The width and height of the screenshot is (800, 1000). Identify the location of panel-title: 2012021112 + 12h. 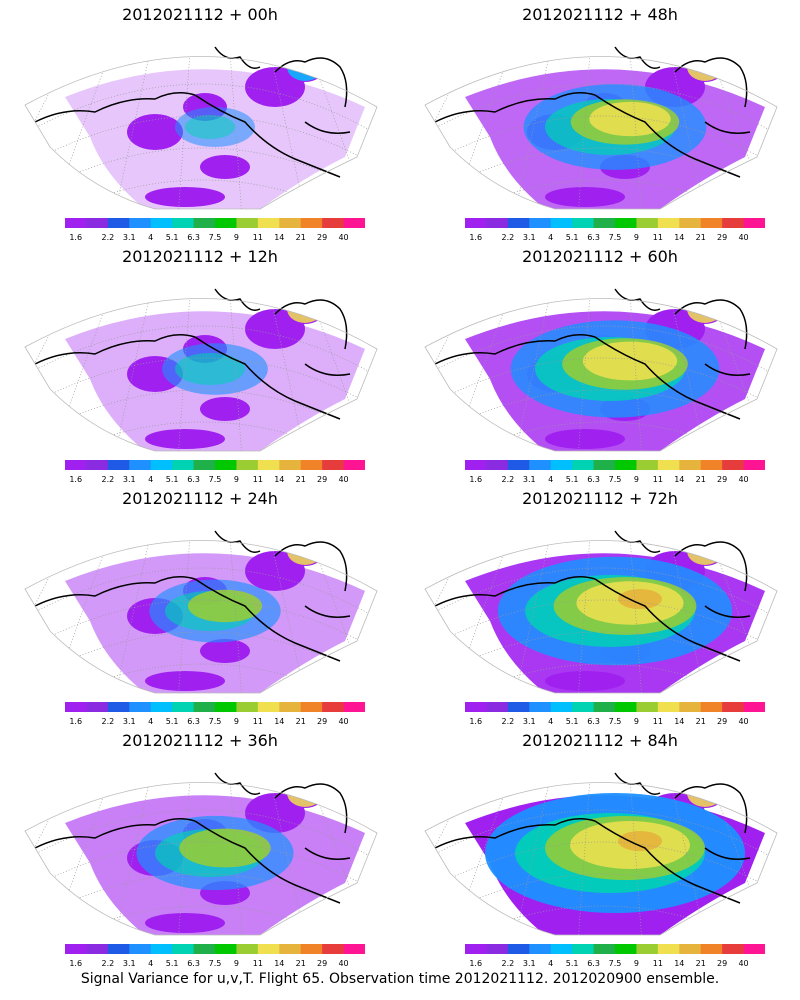
(200, 256).